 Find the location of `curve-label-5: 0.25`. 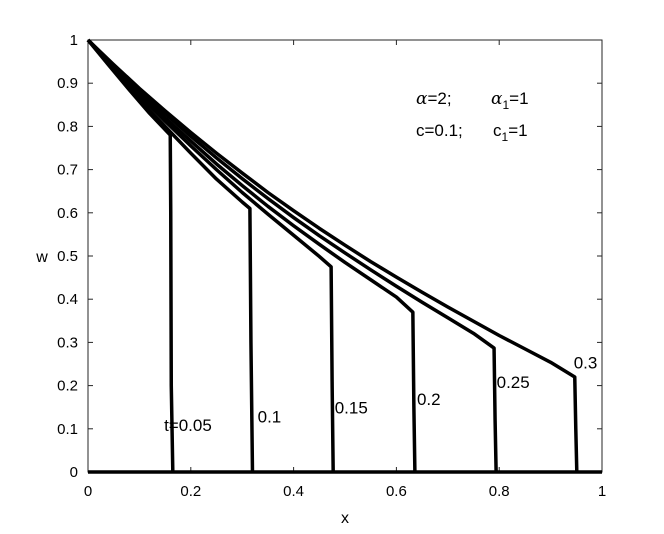

curve-label-5: 0.25 is located at coordinates (513, 382).